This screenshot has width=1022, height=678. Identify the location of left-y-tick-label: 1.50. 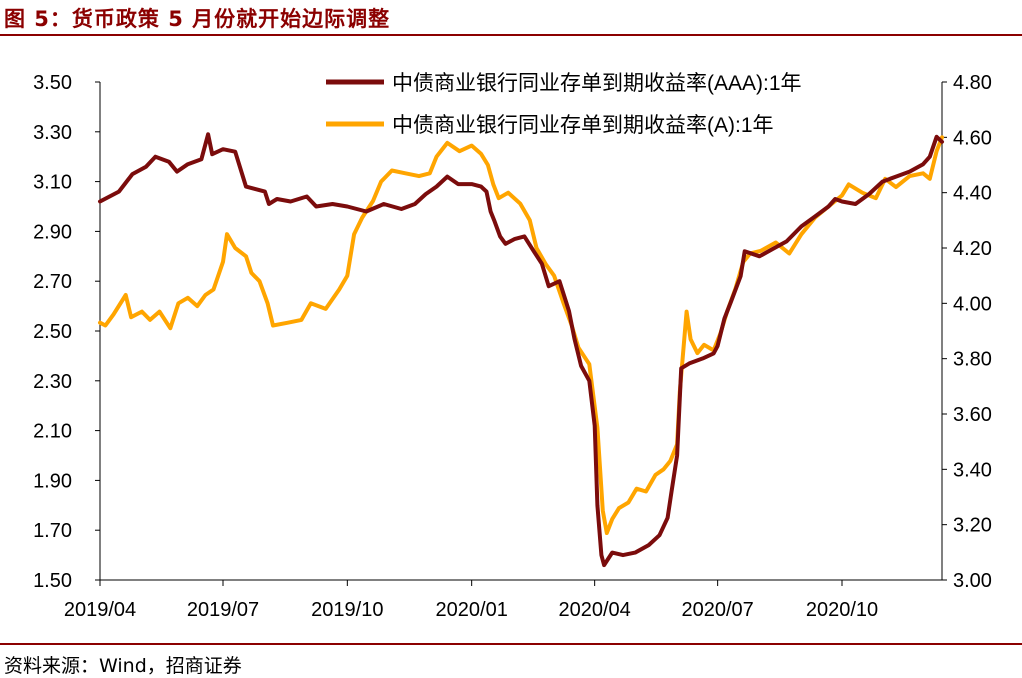
(52, 581).